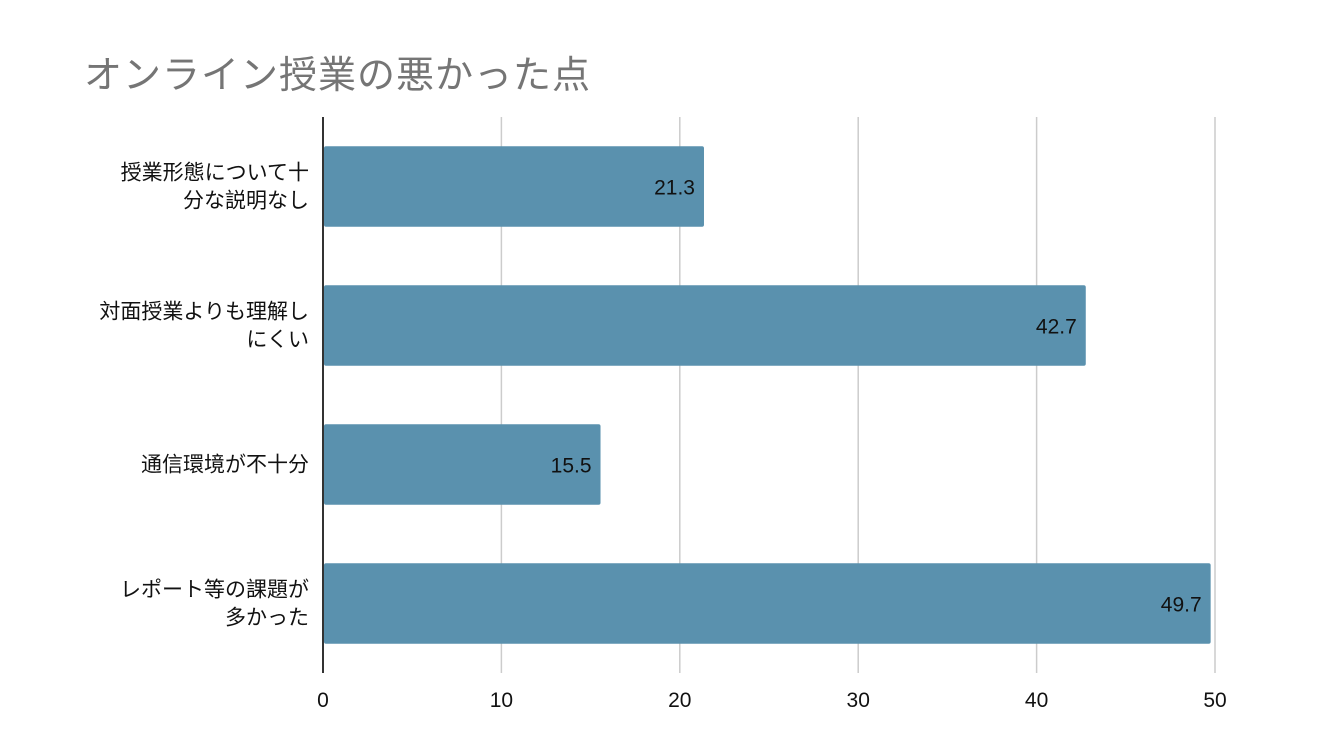  What do you see at coordinates (1214, 700) in the screenshot?
I see `x-tick-label: 50` at bounding box center [1214, 700].